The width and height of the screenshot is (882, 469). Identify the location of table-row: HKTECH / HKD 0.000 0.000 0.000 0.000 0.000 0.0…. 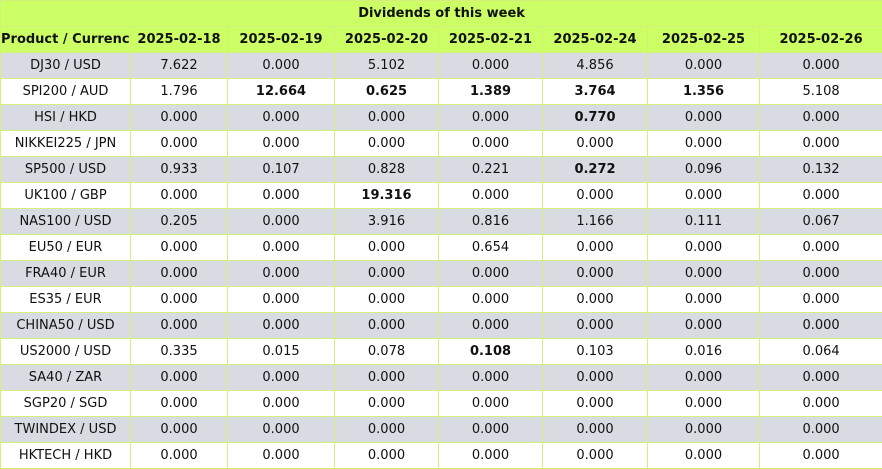
(441, 455).